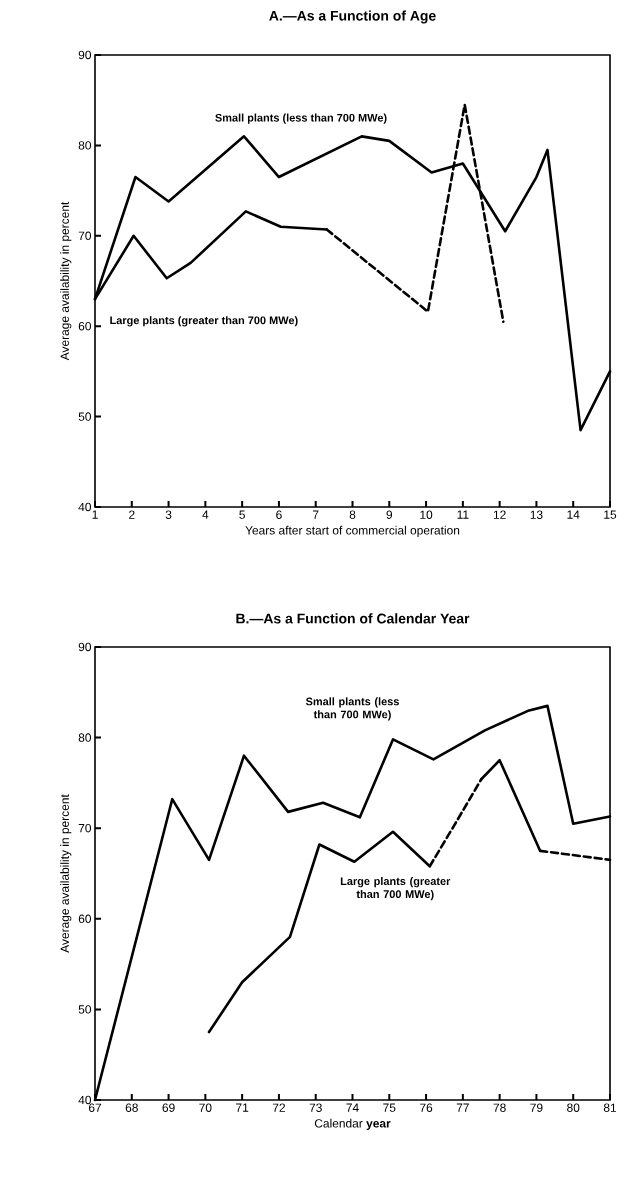 This screenshot has height=1185, width=623. I want to click on x-tick-label: 3, so click(168, 514).